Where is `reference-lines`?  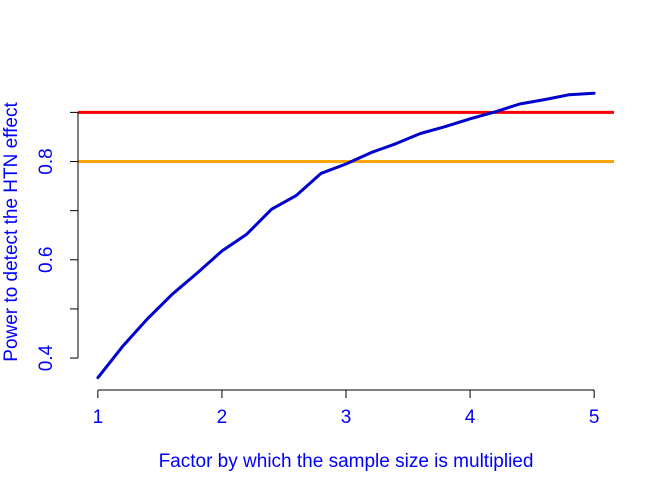
reference-lines is located at coordinates (346, 137).